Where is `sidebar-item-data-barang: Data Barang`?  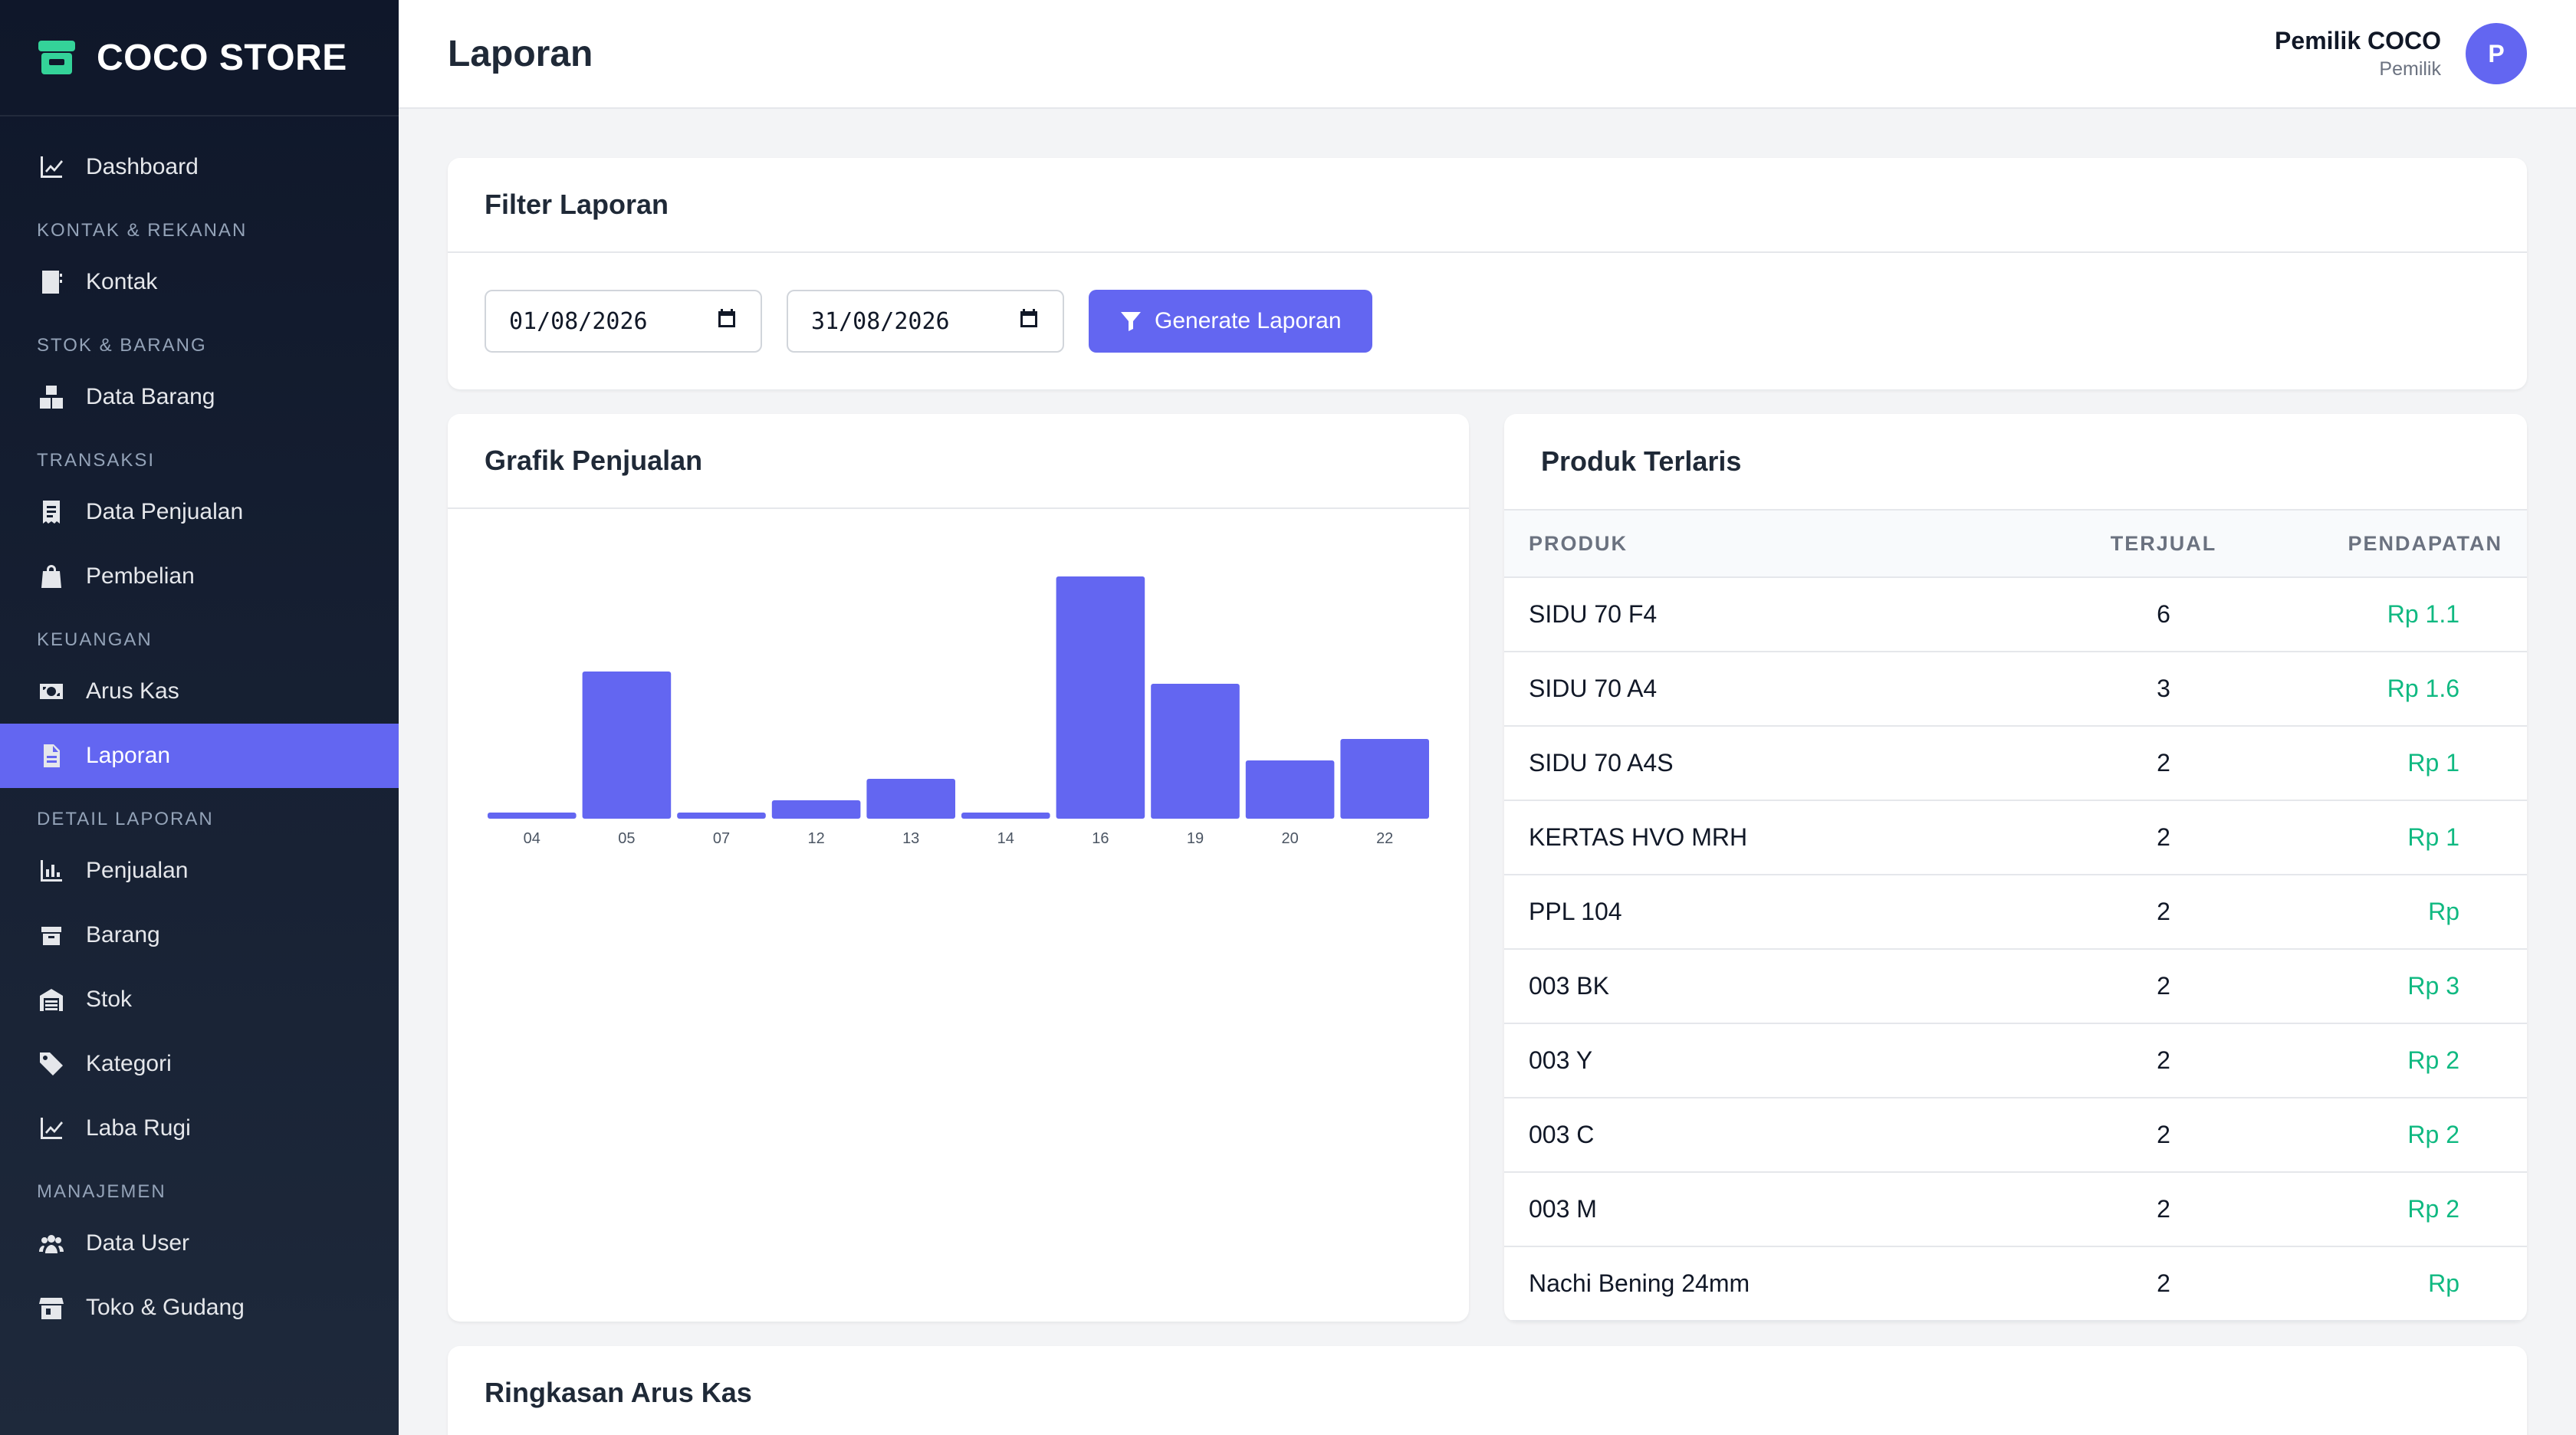 sidebar-item-data-barang: Data Barang is located at coordinates (199, 397).